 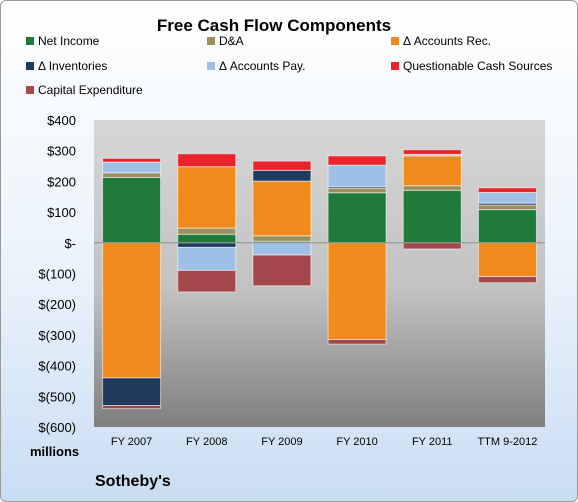 I want to click on y-tick-label: $(200), so click(x=57, y=304).